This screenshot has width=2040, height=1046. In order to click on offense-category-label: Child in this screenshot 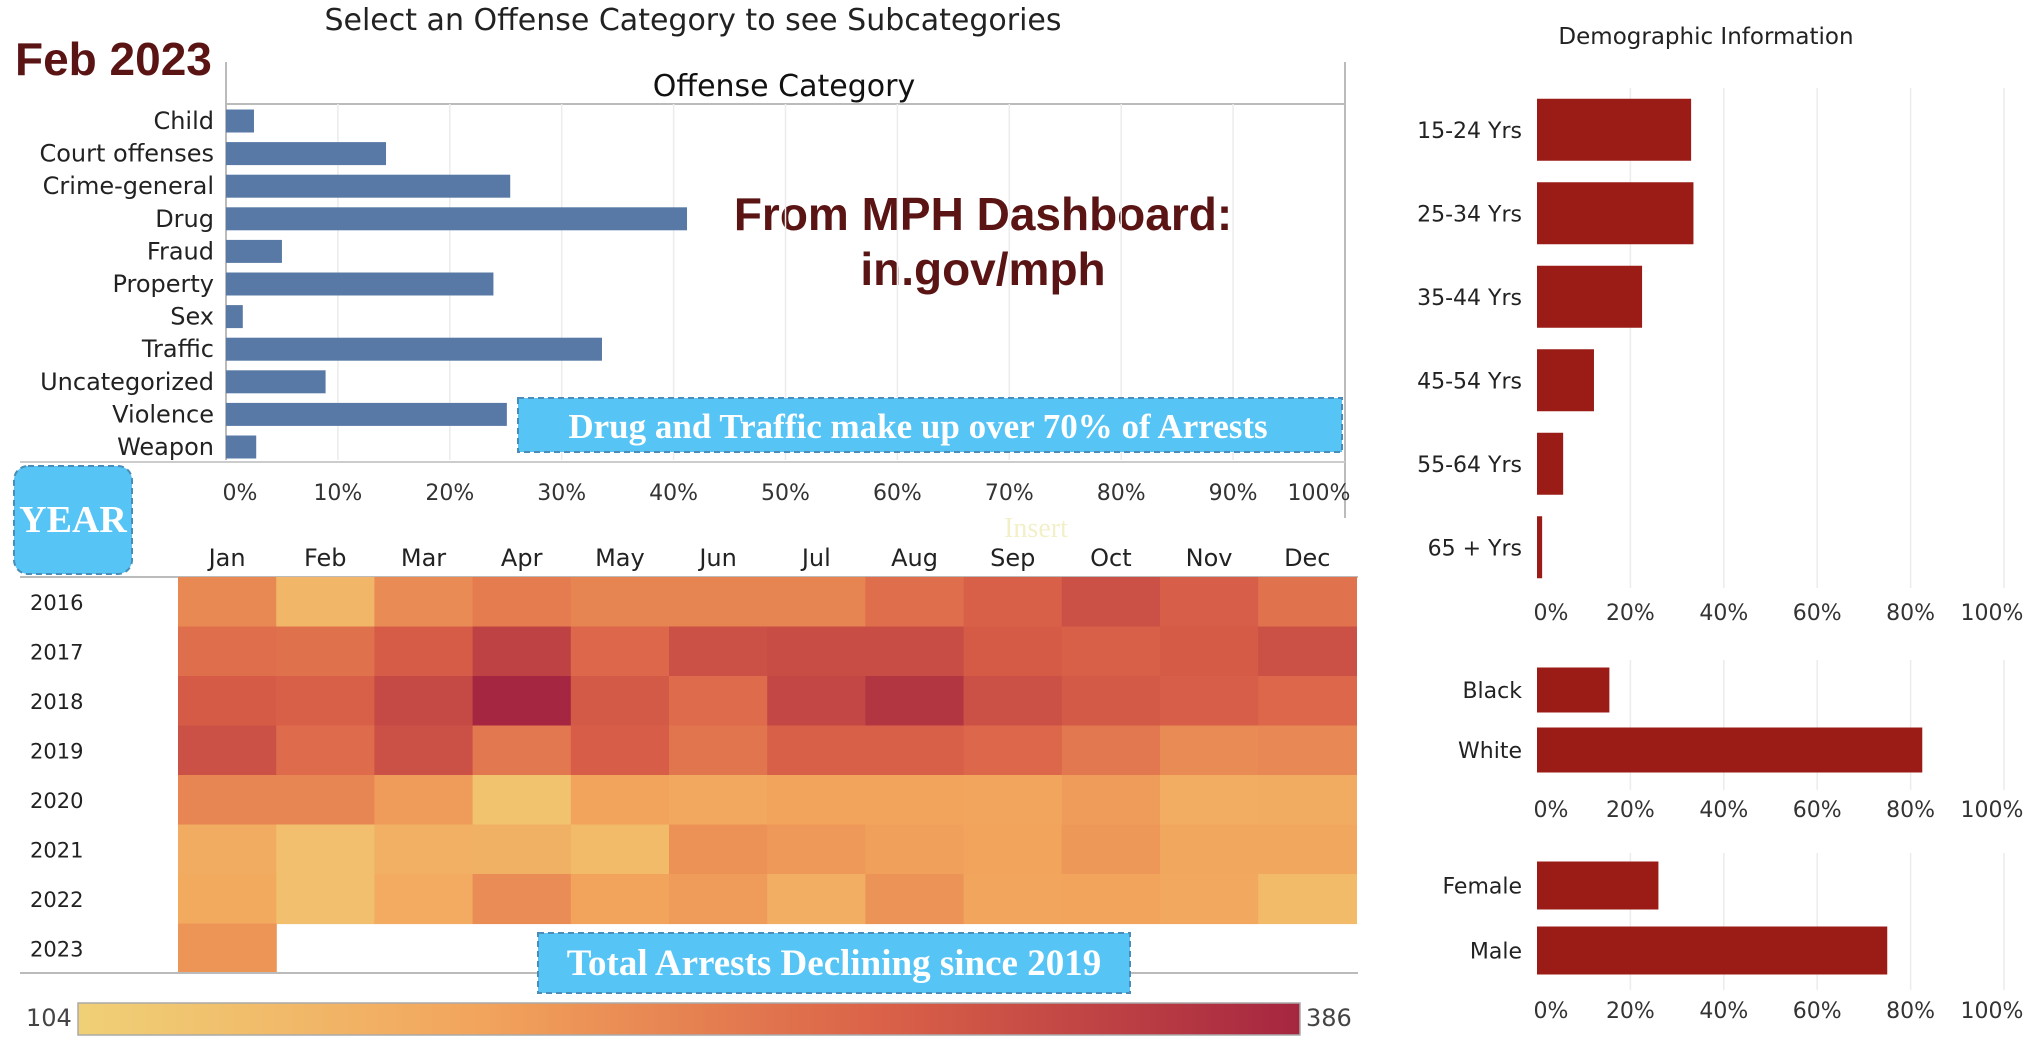, I will do `click(183, 121)`.